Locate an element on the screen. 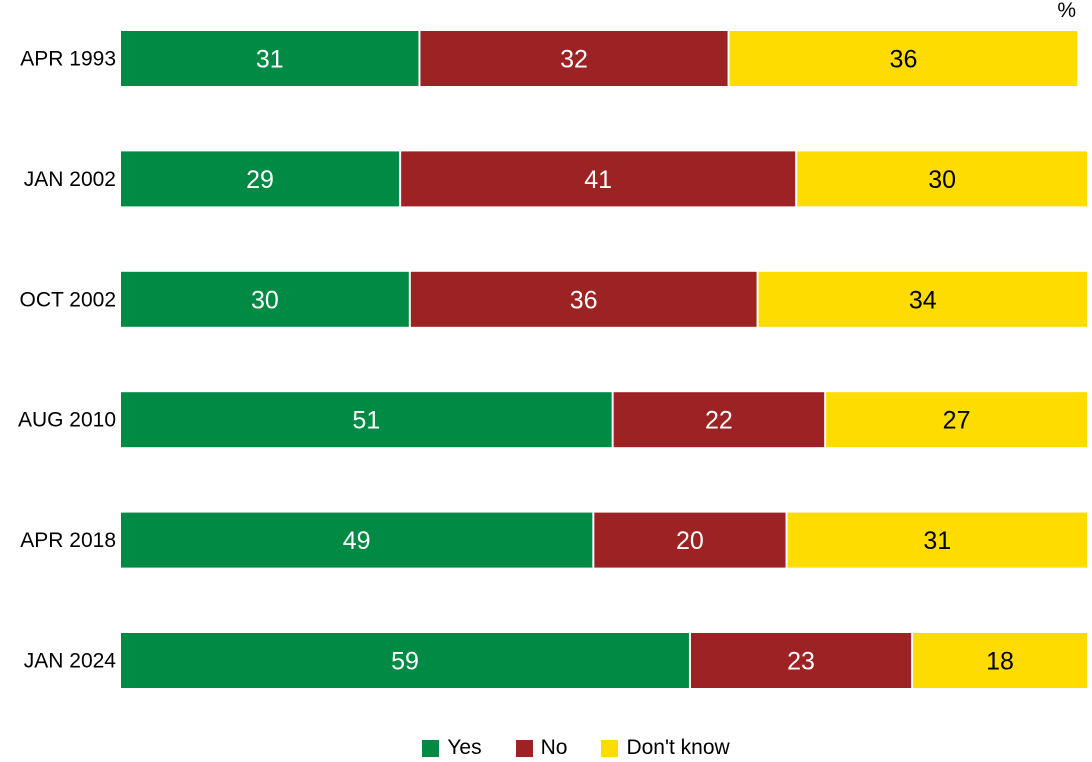 This screenshot has height=762, width=1092. legend-item: Don't know is located at coordinates (665, 748).